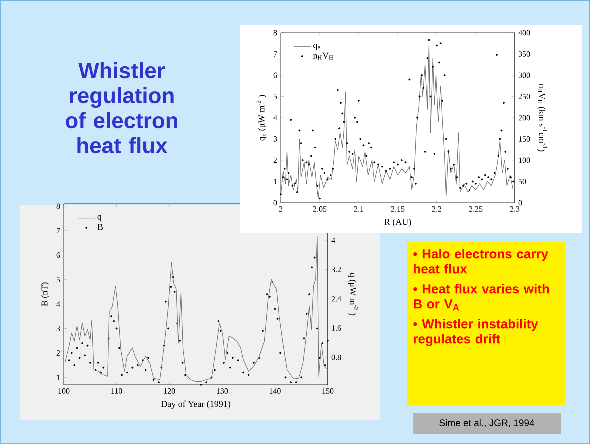 The height and width of the screenshot is (444, 590). Describe the element at coordinates (476, 332) in the screenshot. I see `text: • Whistler instability regulates drift` at that location.